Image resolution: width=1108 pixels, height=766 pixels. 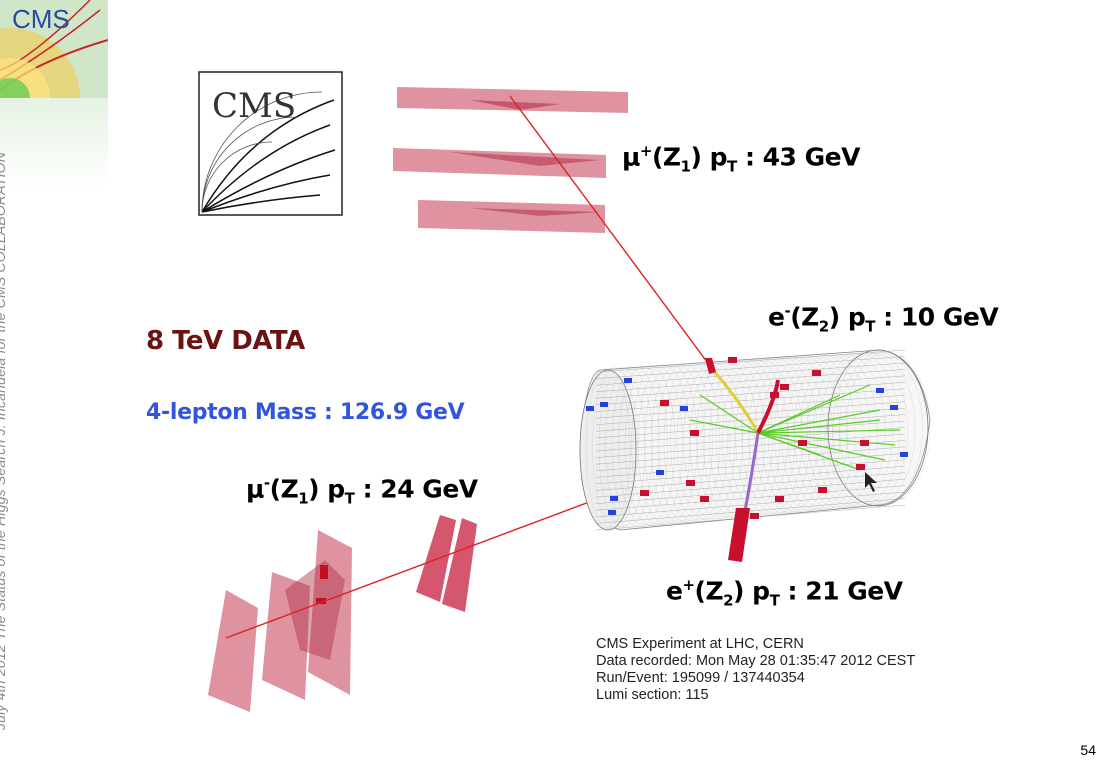 What do you see at coordinates (54, 143) in the screenshot?
I see `corner-logo-fade` at bounding box center [54, 143].